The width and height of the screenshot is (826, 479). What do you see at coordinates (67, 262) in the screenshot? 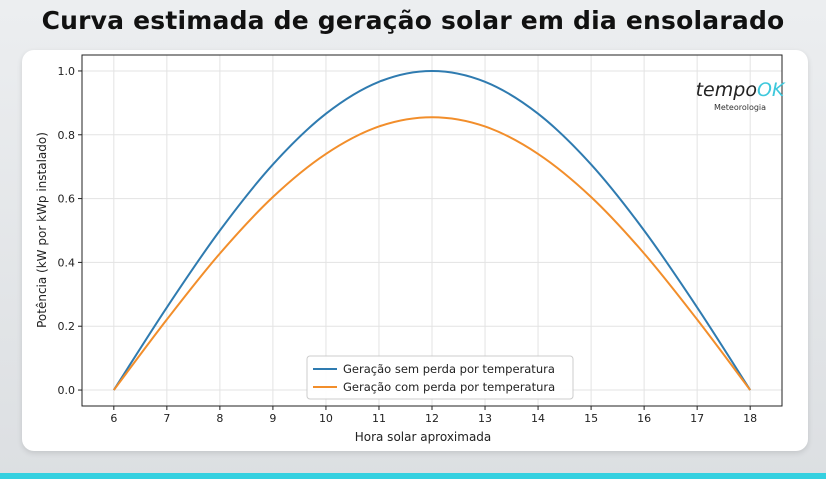
I see `y-tick-label: 0.4` at bounding box center [67, 262].